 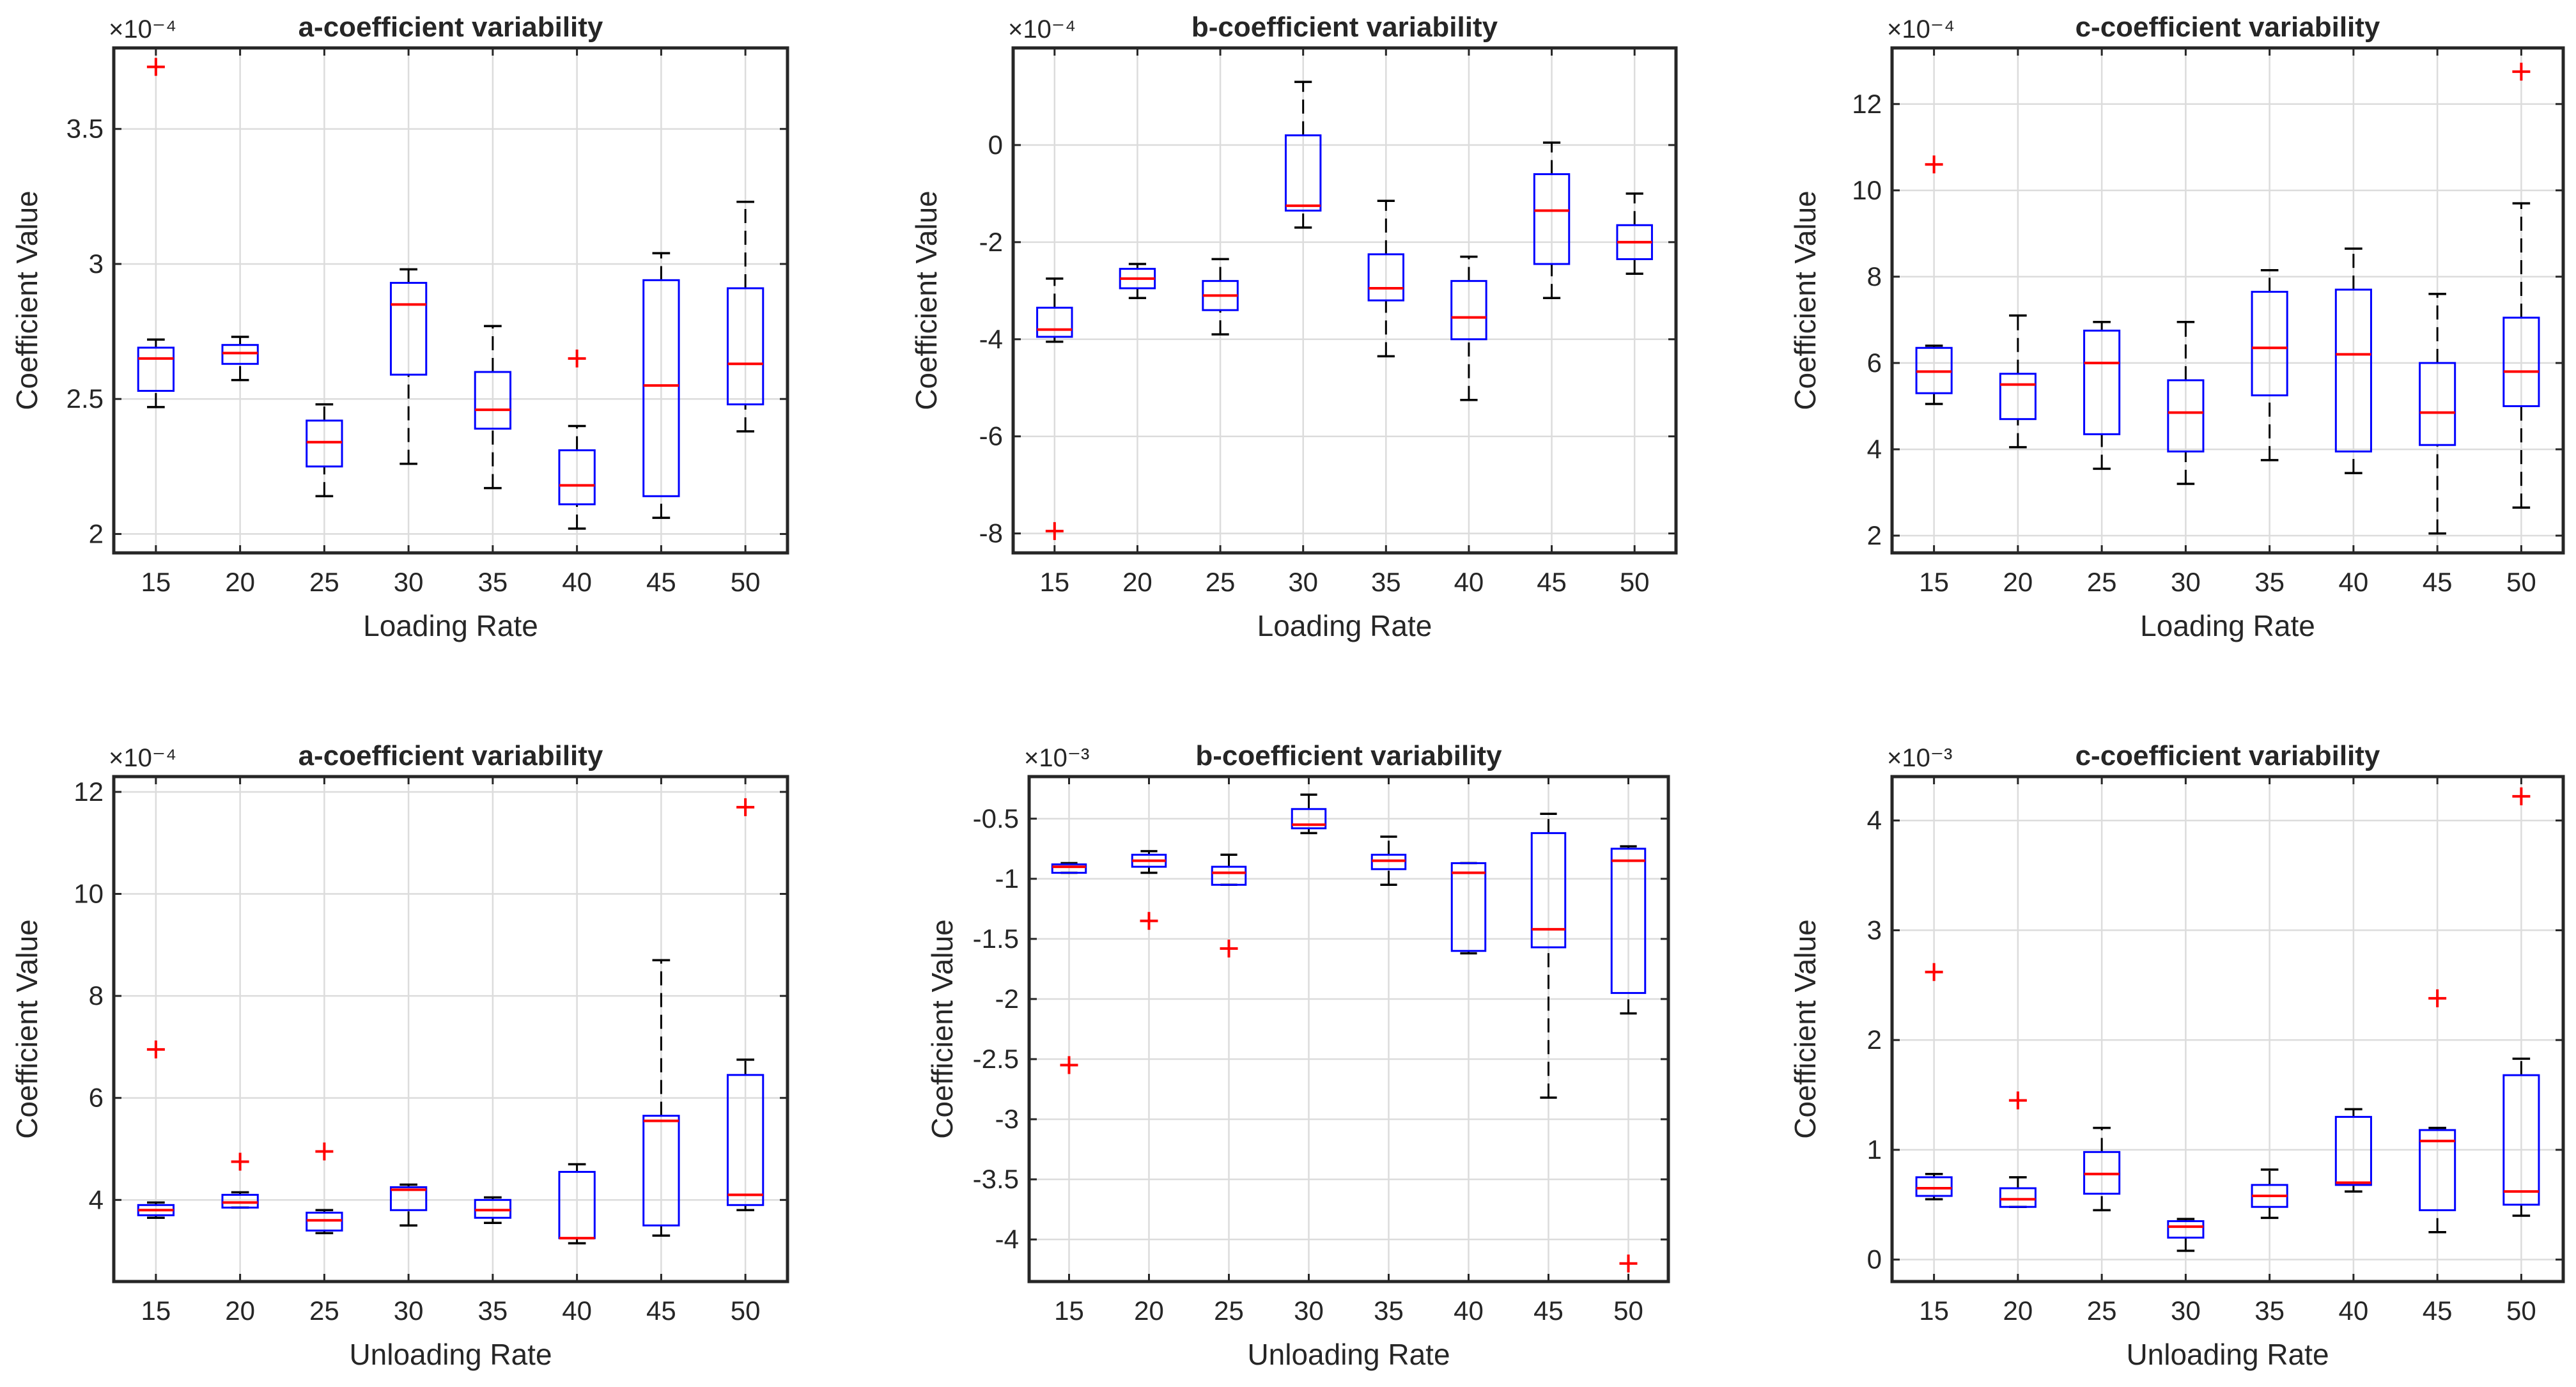 What do you see at coordinates (142, 758) in the screenshot?
I see `axis-exponent-label: ×10⁻⁴` at bounding box center [142, 758].